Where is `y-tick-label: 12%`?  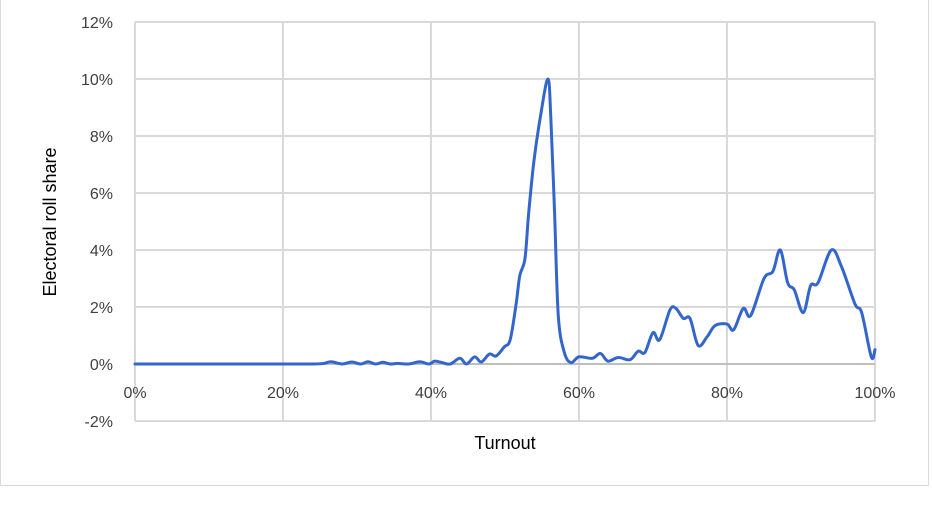
y-tick-label: 12% is located at coordinates (97, 23).